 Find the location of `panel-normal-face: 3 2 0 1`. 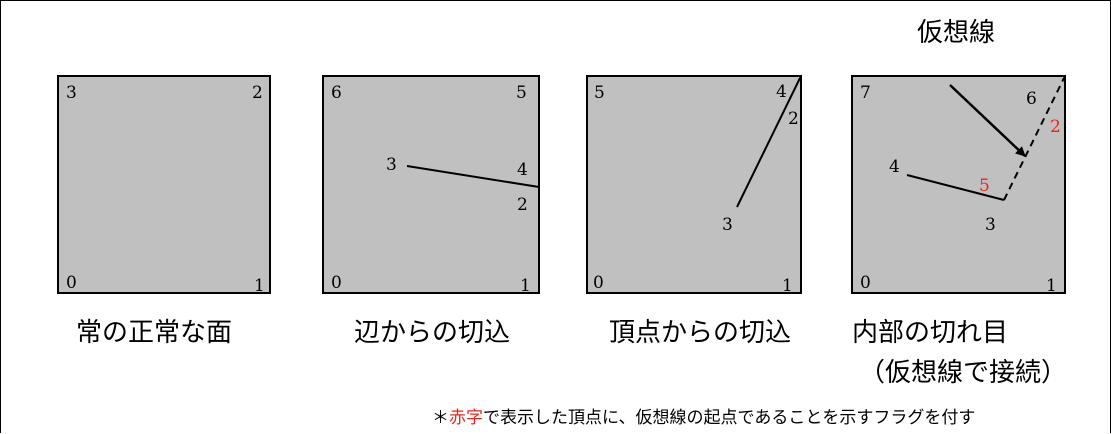

panel-normal-face: 3 2 0 1 is located at coordinates (164, 185).